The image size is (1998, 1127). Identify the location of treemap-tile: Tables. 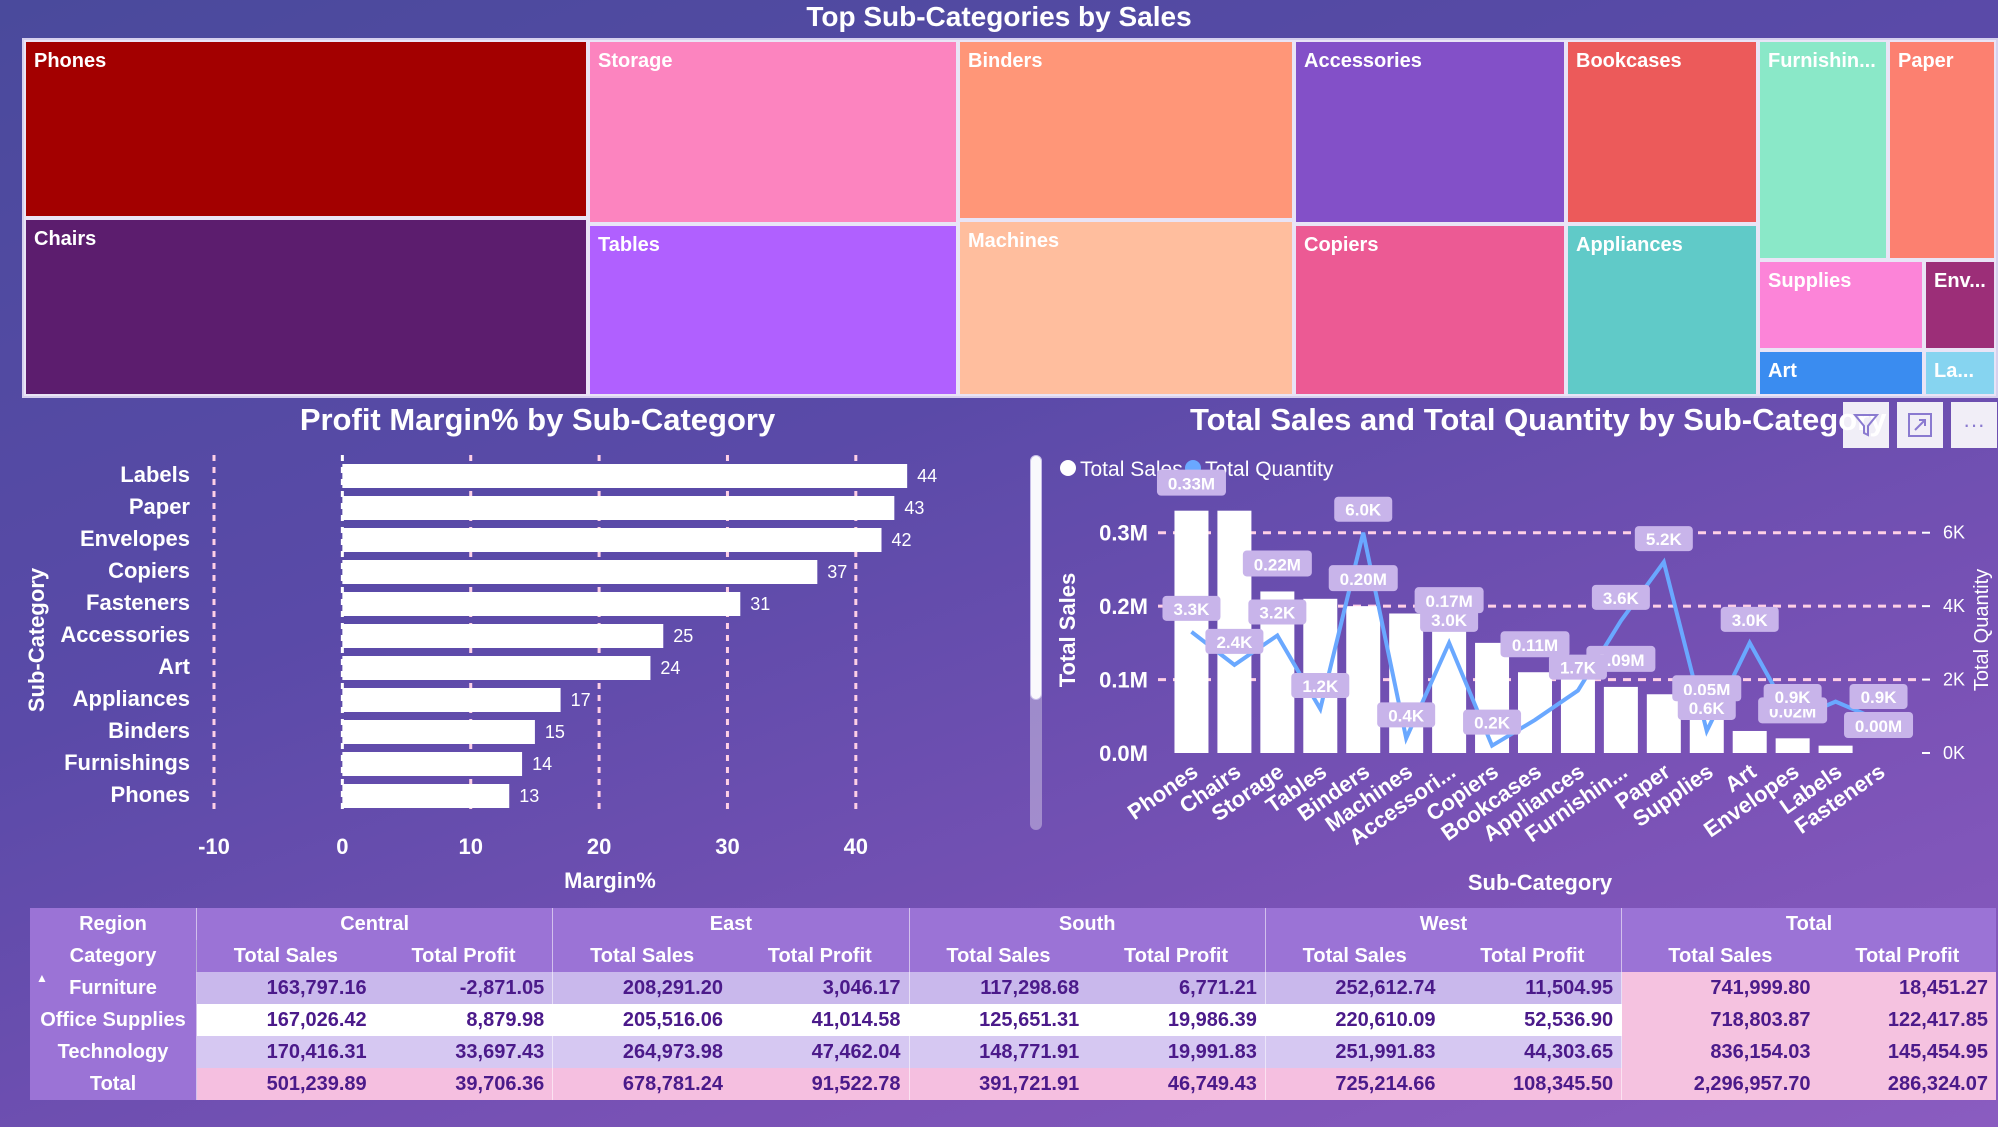
(773, 310).